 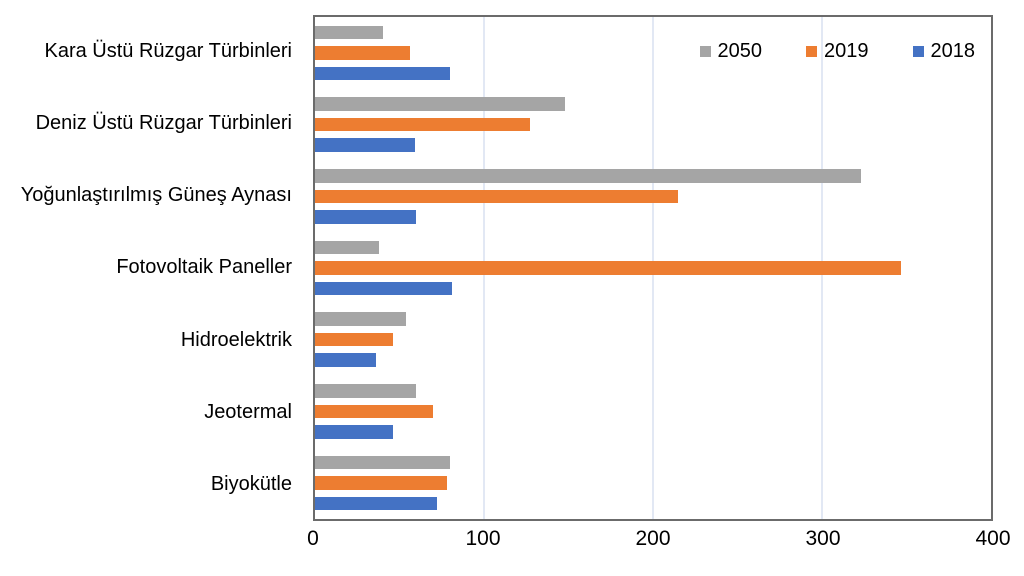 What do you see at coordinates (156, 195) in the screenshot?
I see `category-label: Yoğunlaştırılmış Güneş Aynası` at bounding box center [156, 195].